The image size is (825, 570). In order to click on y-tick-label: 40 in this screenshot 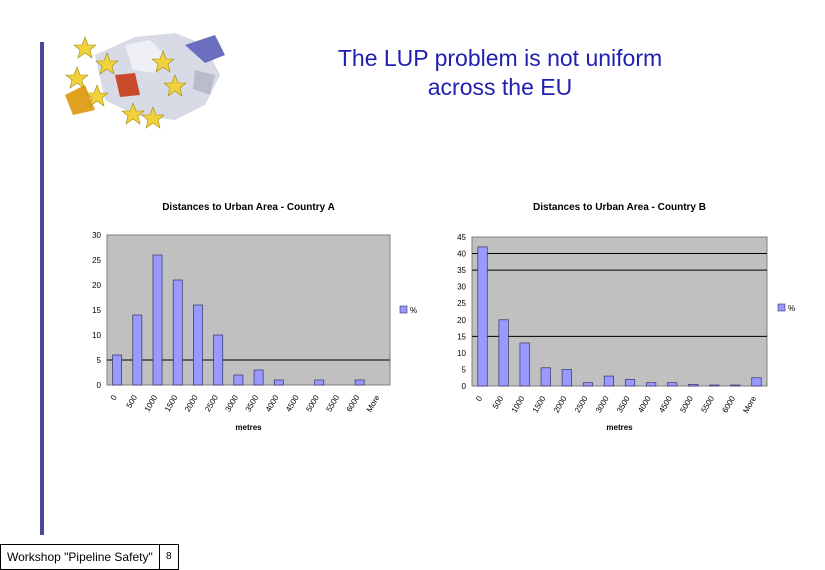, I will do `click(461, 254)`.